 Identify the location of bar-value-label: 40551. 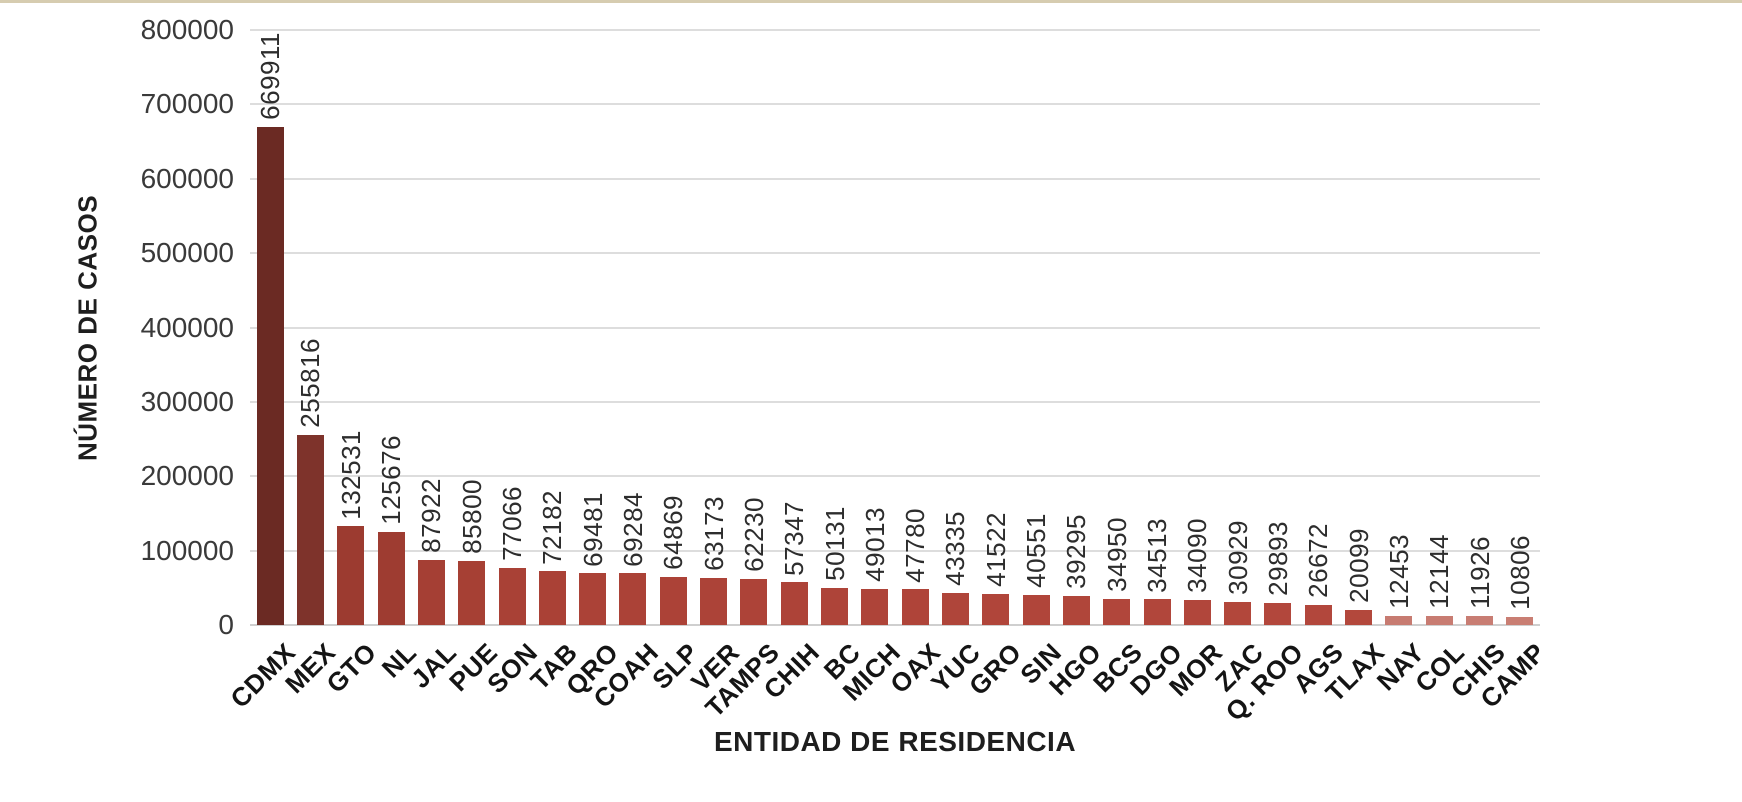
(1036, 550).